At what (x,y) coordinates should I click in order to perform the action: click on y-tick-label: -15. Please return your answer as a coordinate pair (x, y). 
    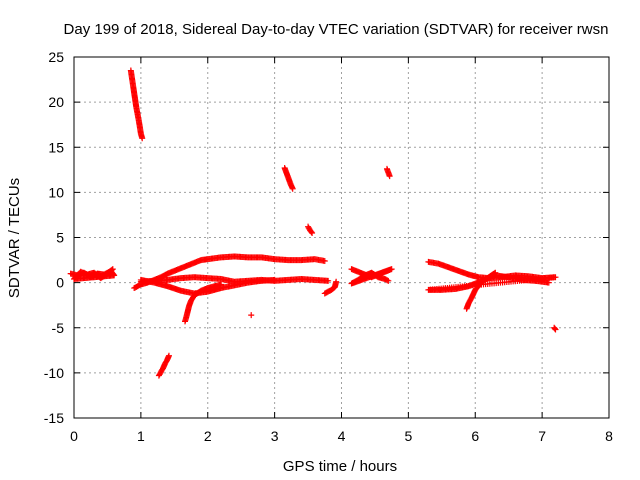
    Looking at the image, I should click on (54, 418).